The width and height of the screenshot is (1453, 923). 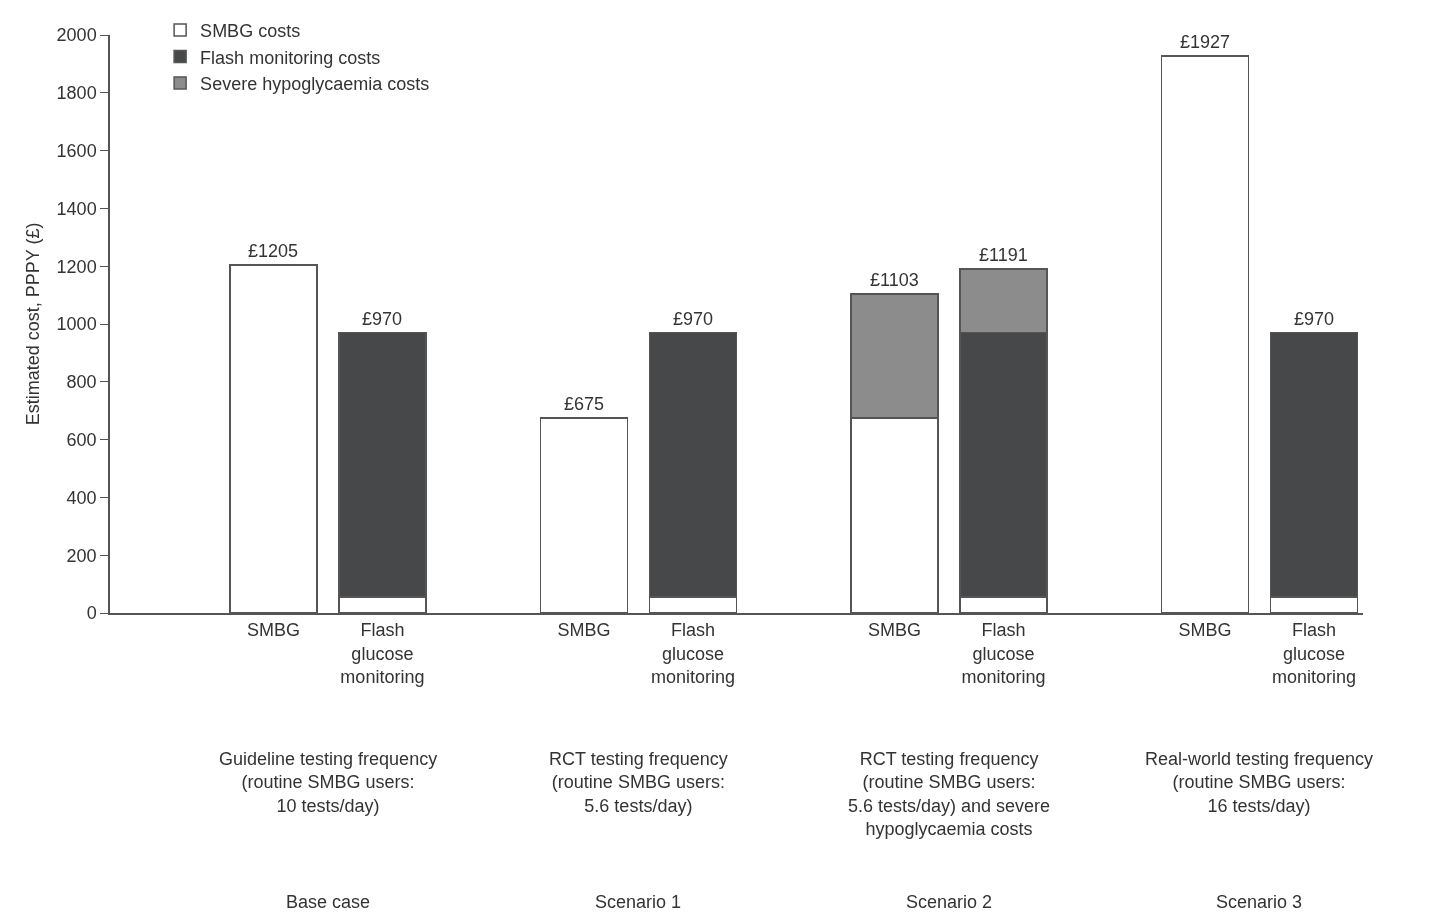 What do you see at coordinates (33, 324) in the screenshot?
I see `y-axis-title: Estimated cost, PPPY (£)` at bounding box center [33, 324].